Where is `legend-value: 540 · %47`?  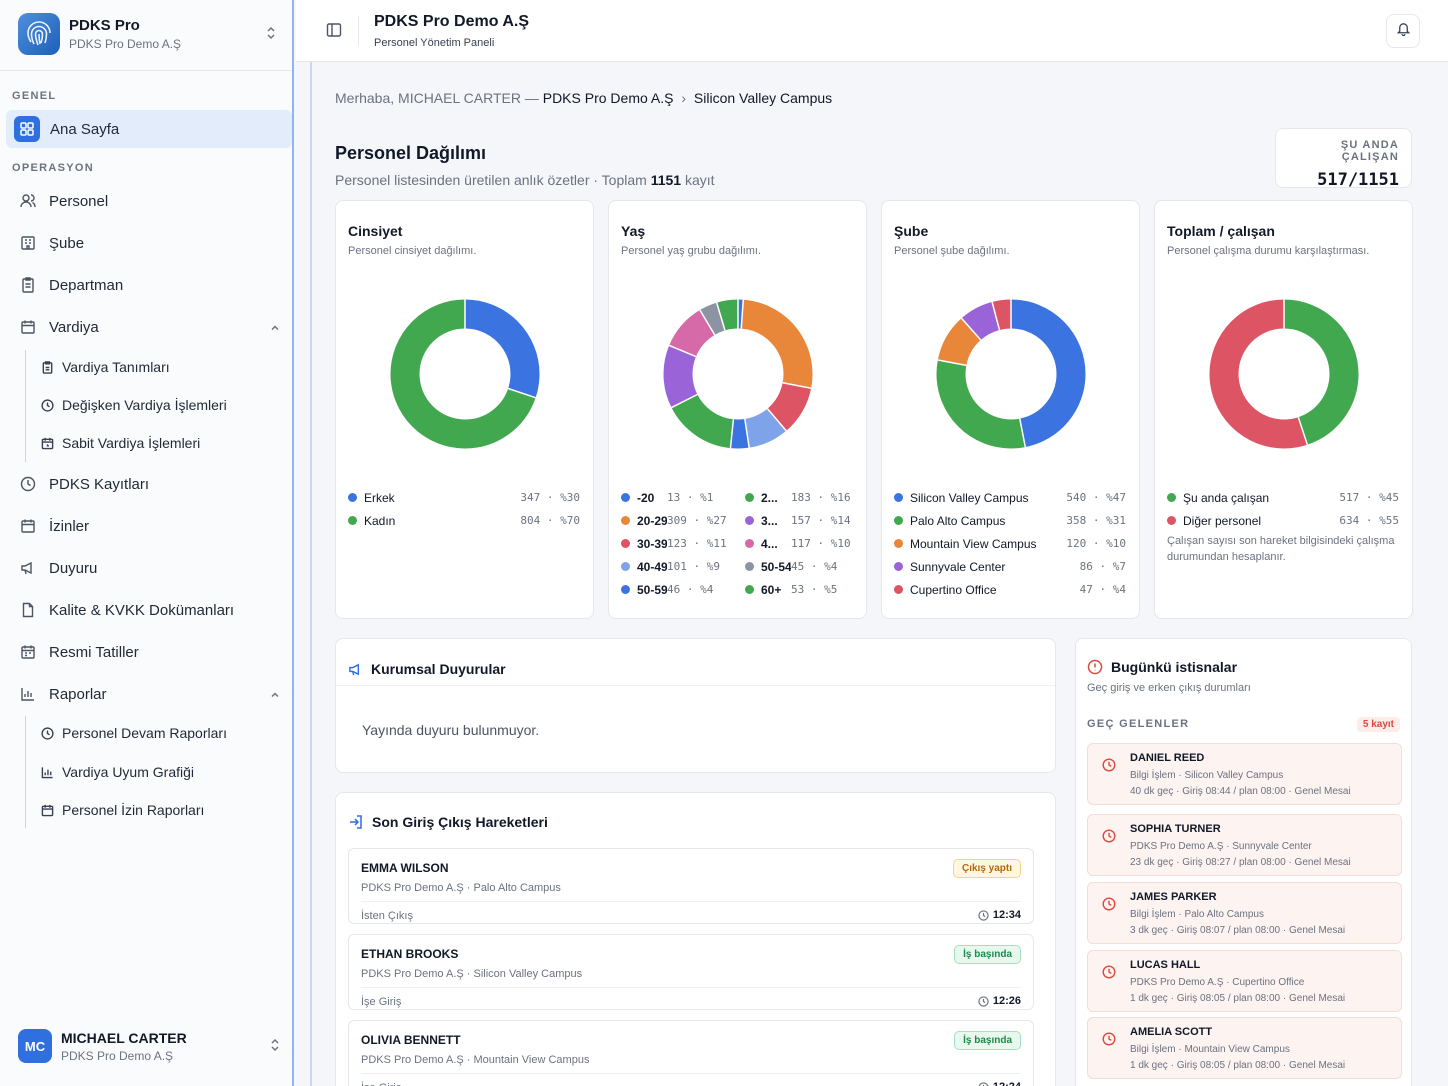 legend-value: 540 · %47 is located at coordinates (1096, 497).